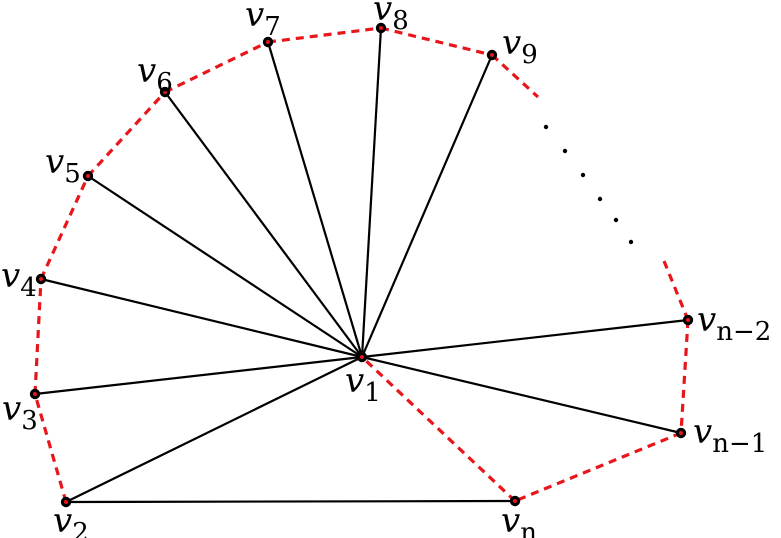 This screenshot has height=538, width=781. Describe the element at coordinates (702, 432) in the screenshot. I see `label-vn-1-base: v` at that location.